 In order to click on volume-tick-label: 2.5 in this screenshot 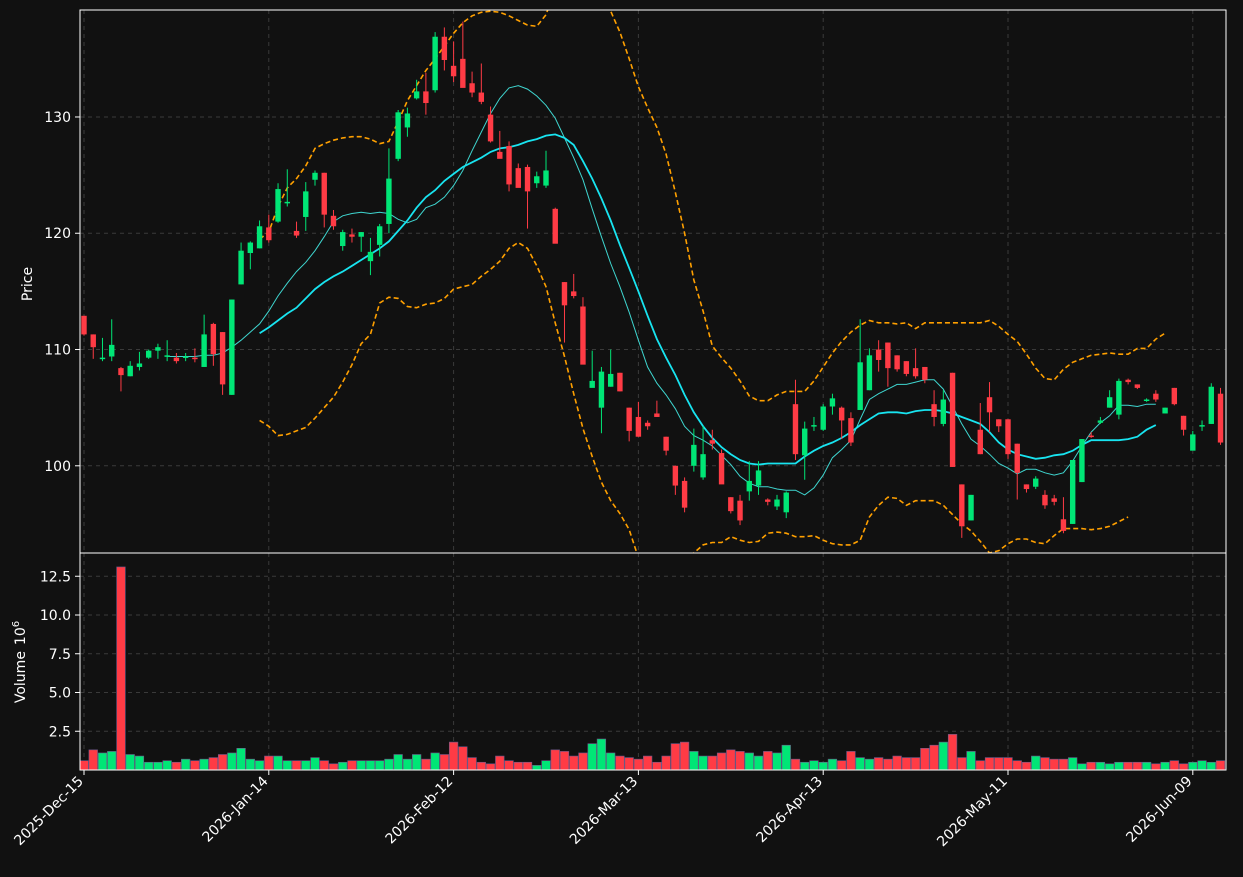, I will do `click(60, 732)`.